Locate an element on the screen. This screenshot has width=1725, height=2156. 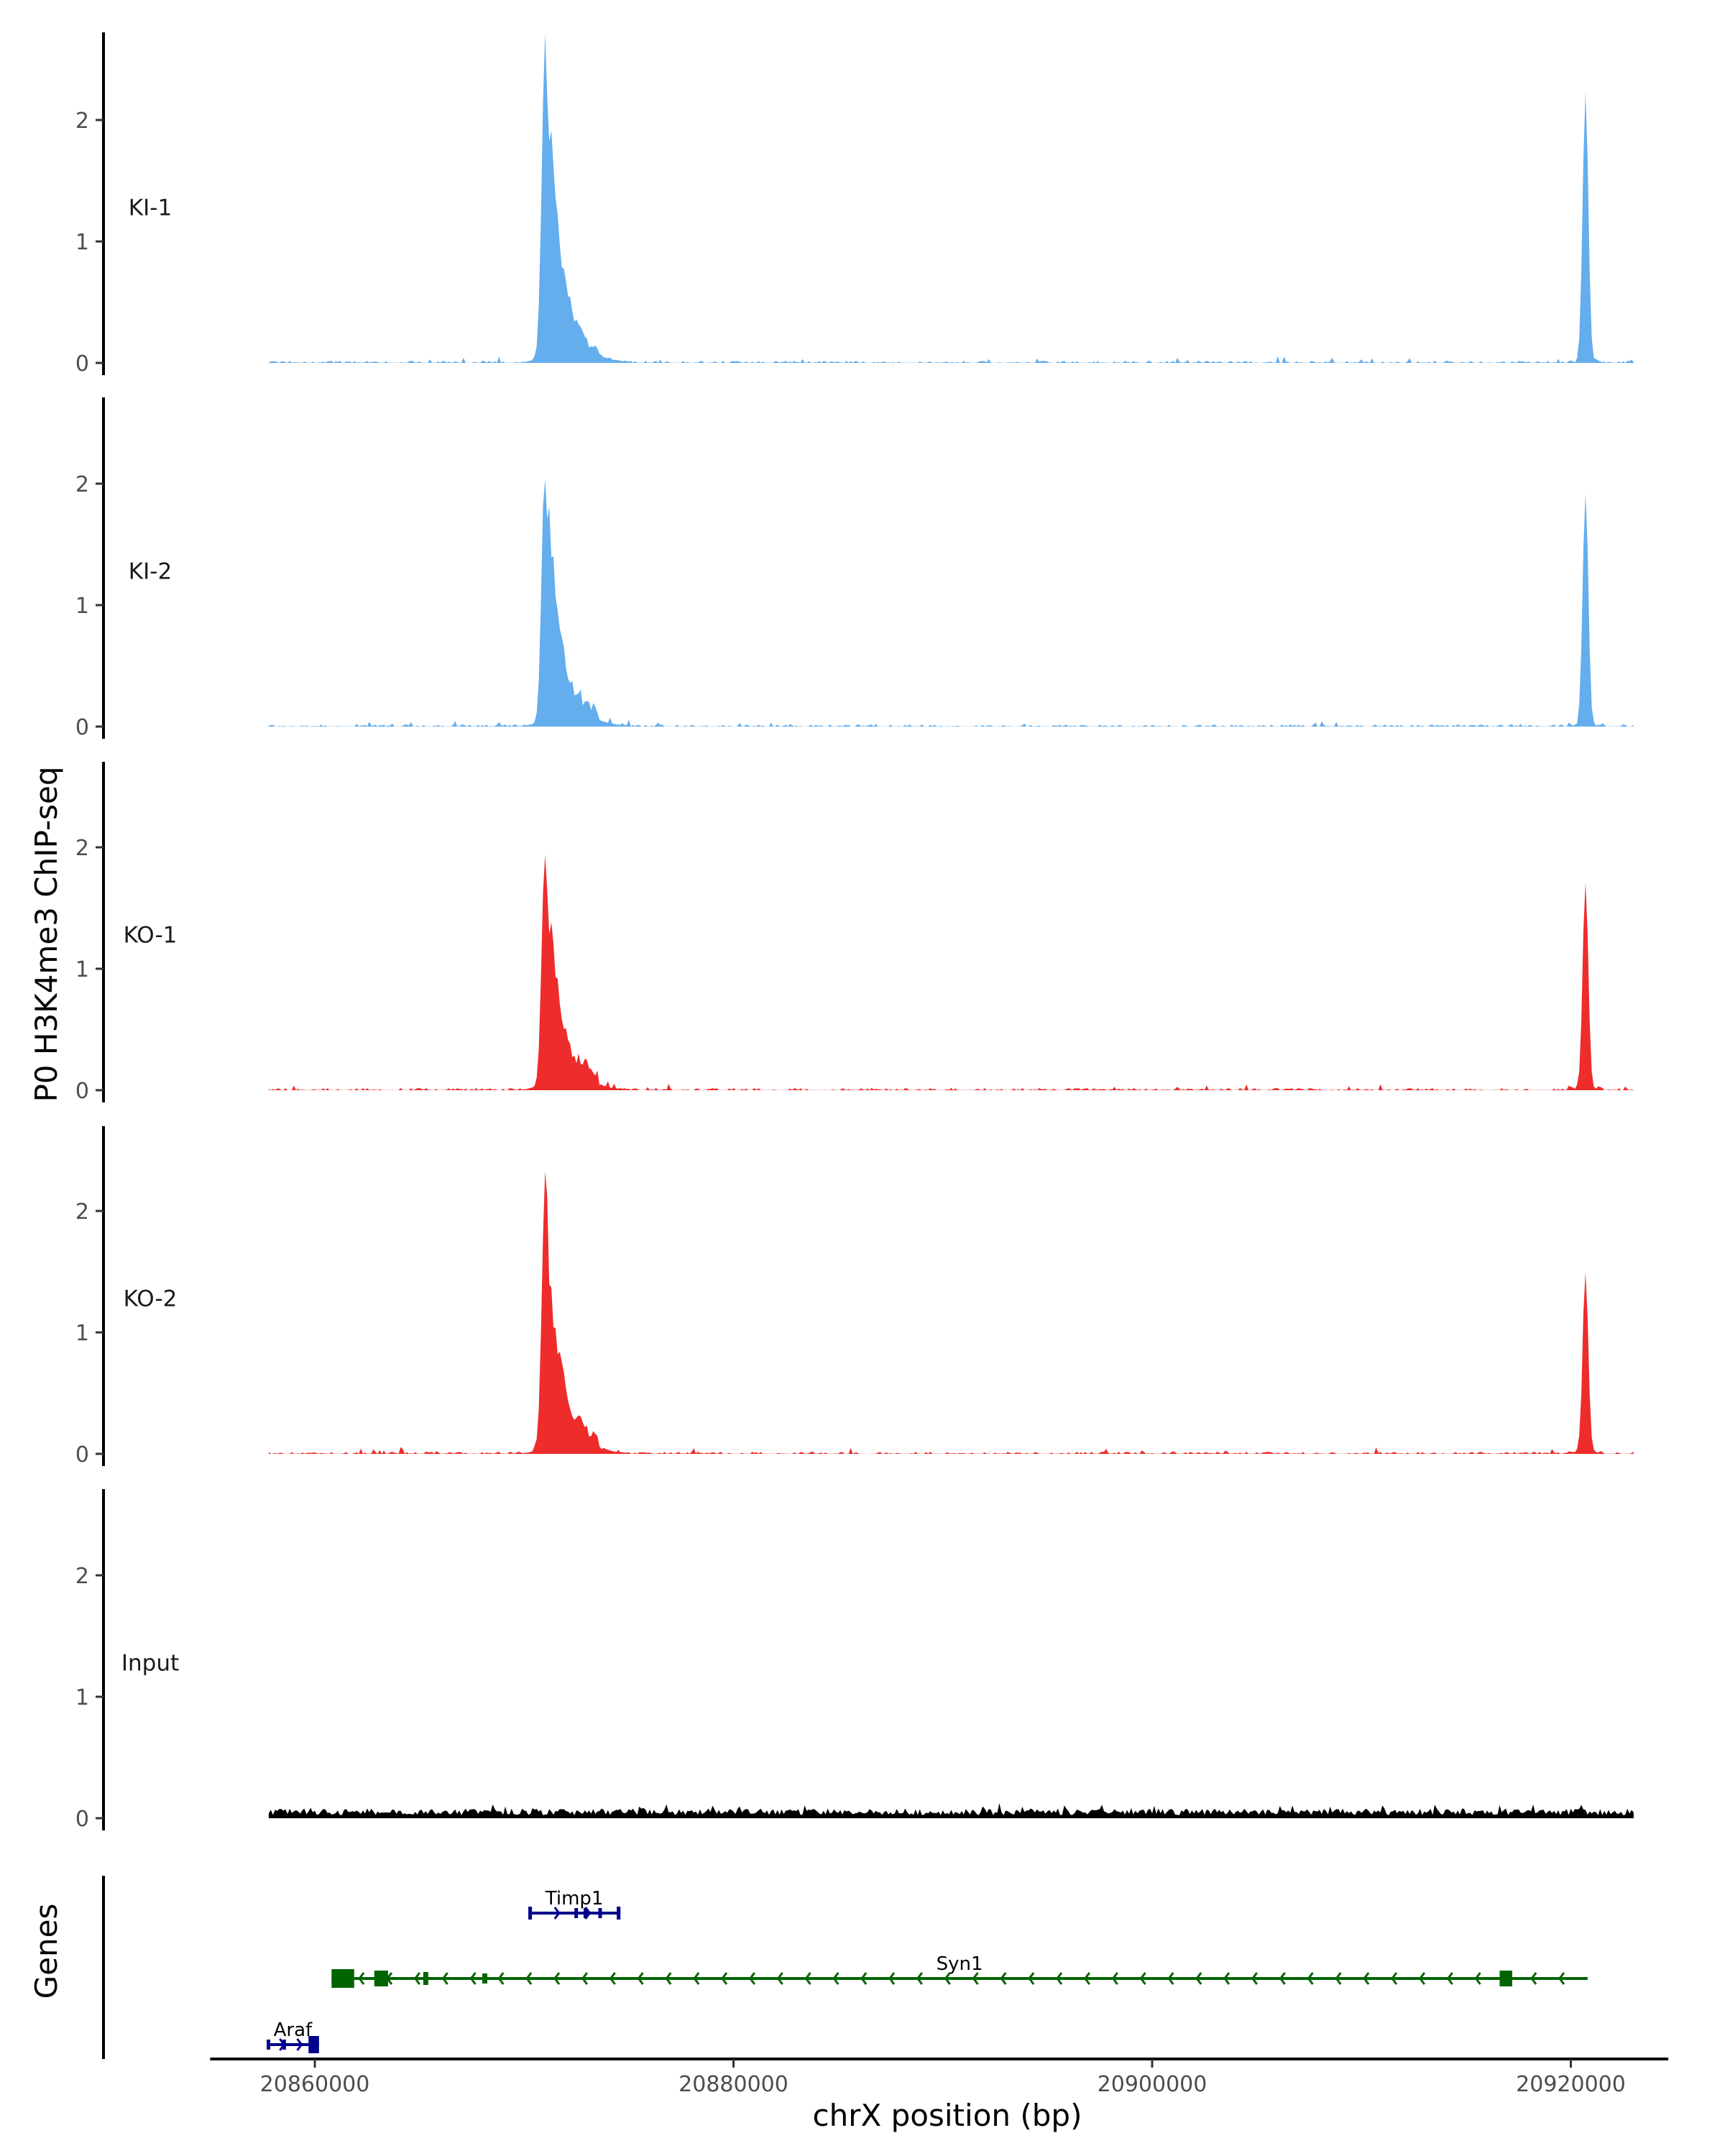
track-label: Input is located at coordinates (150, 1664).